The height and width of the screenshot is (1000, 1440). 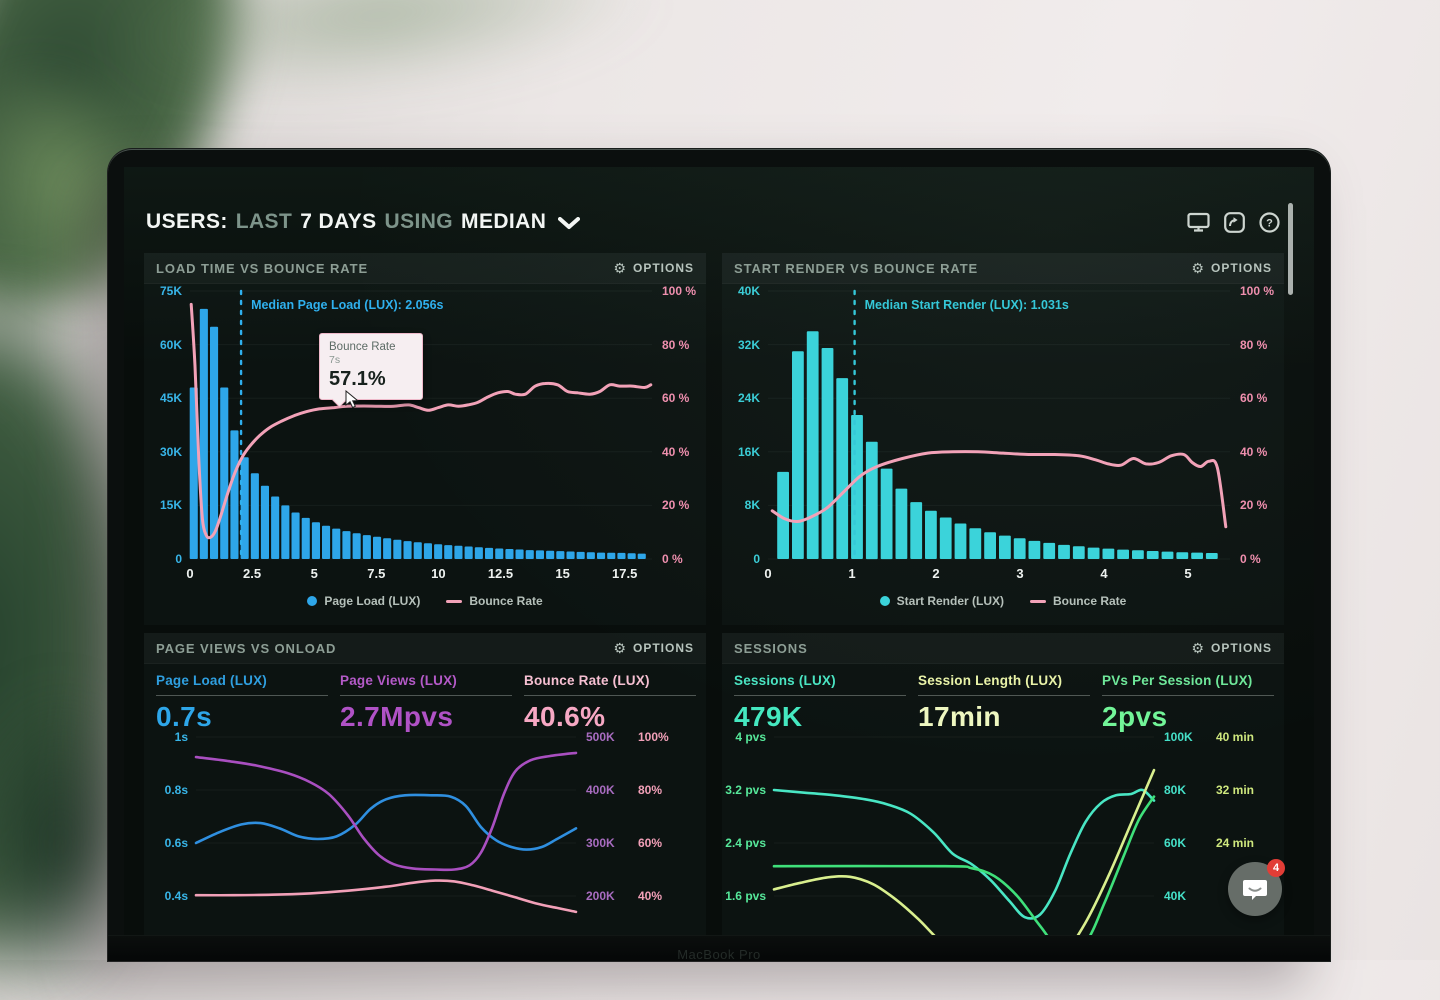 What do you see at coordinates (748, 291) in the screenshot?
I see `y-axis-left-label: 40K` at bounding box center [748, 291].